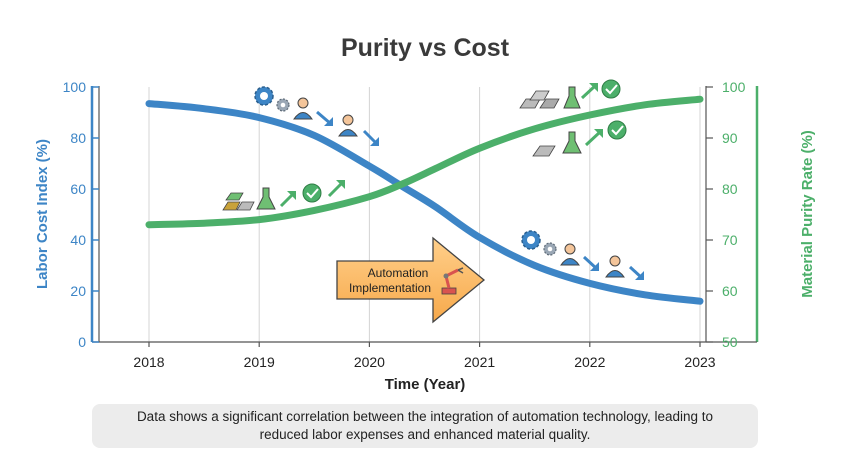  I want to click on left-tick-label: 100, so click(75, 87).